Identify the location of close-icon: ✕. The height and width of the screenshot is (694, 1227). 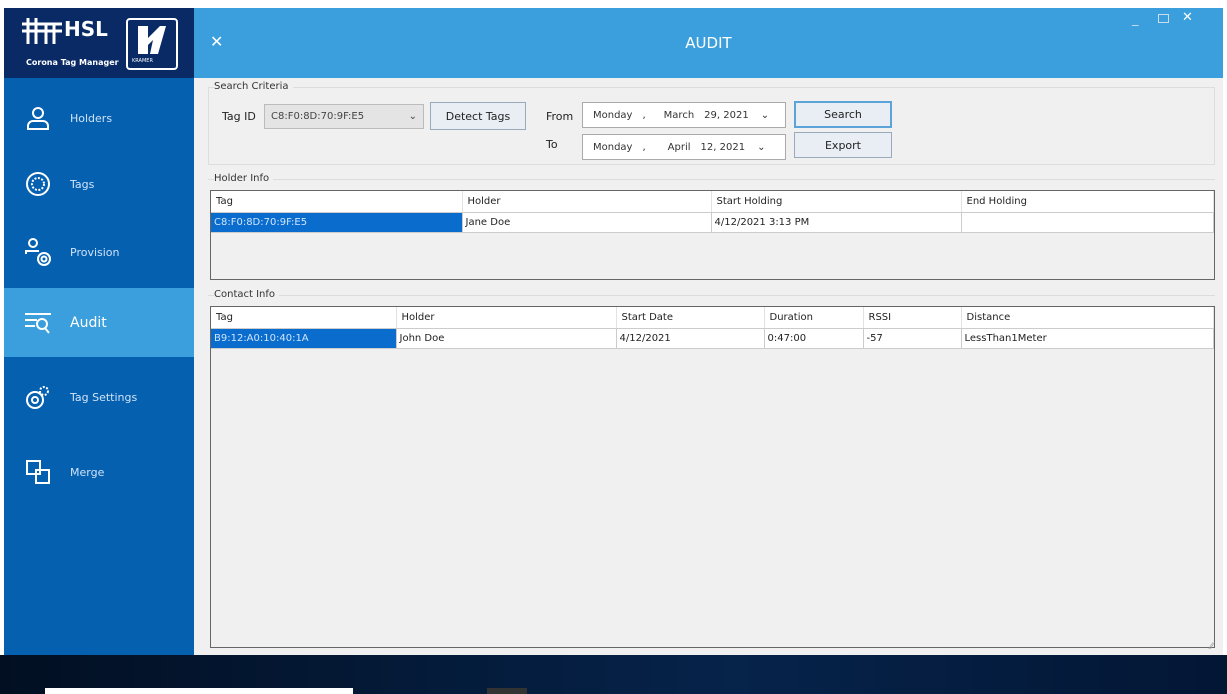
(217, 41).